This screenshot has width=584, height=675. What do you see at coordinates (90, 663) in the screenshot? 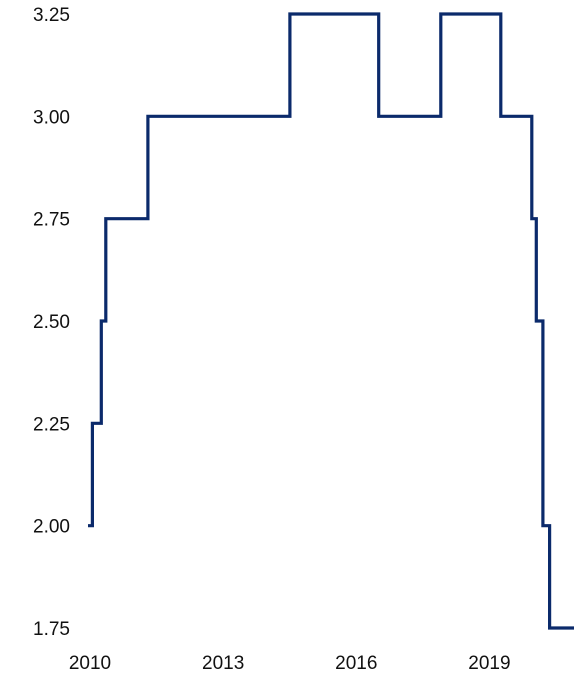
I see `x-tick-label: 2010` at bounding box center [90, 663].